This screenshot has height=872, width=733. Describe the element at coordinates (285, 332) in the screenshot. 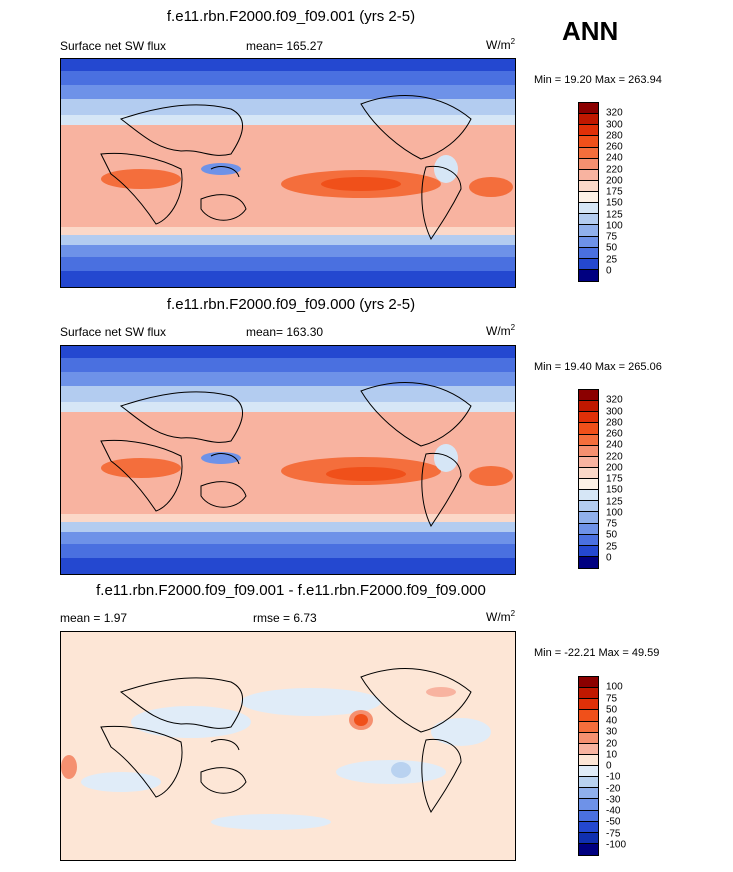

I see `panel2-mean: mean= 163.30` at that location.